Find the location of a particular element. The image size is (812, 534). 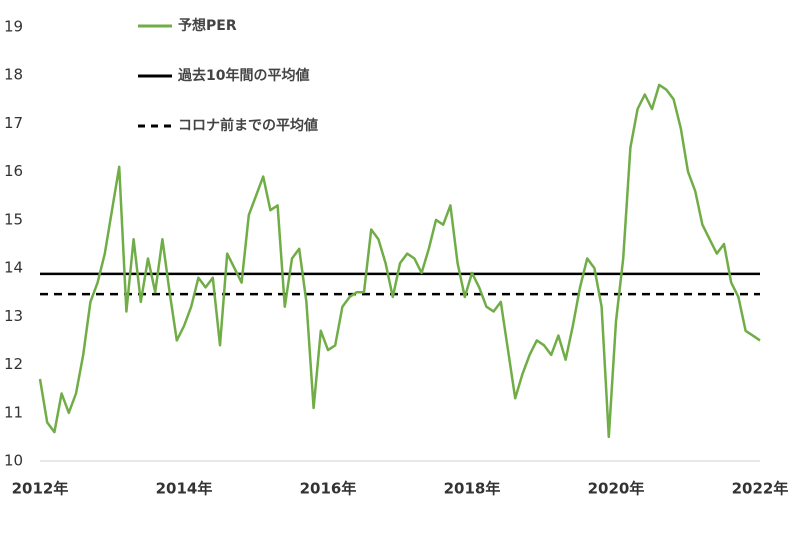

y-tick-label: 13 is located at coordinates (13, 316).